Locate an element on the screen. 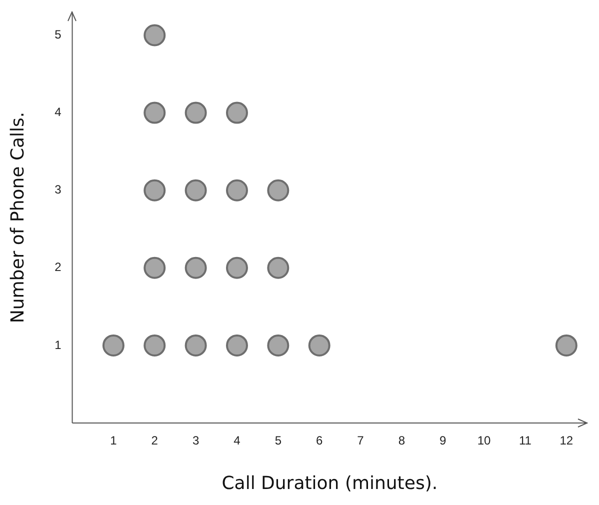  x-tick-label: 9 is located at coordinates (443, 441).